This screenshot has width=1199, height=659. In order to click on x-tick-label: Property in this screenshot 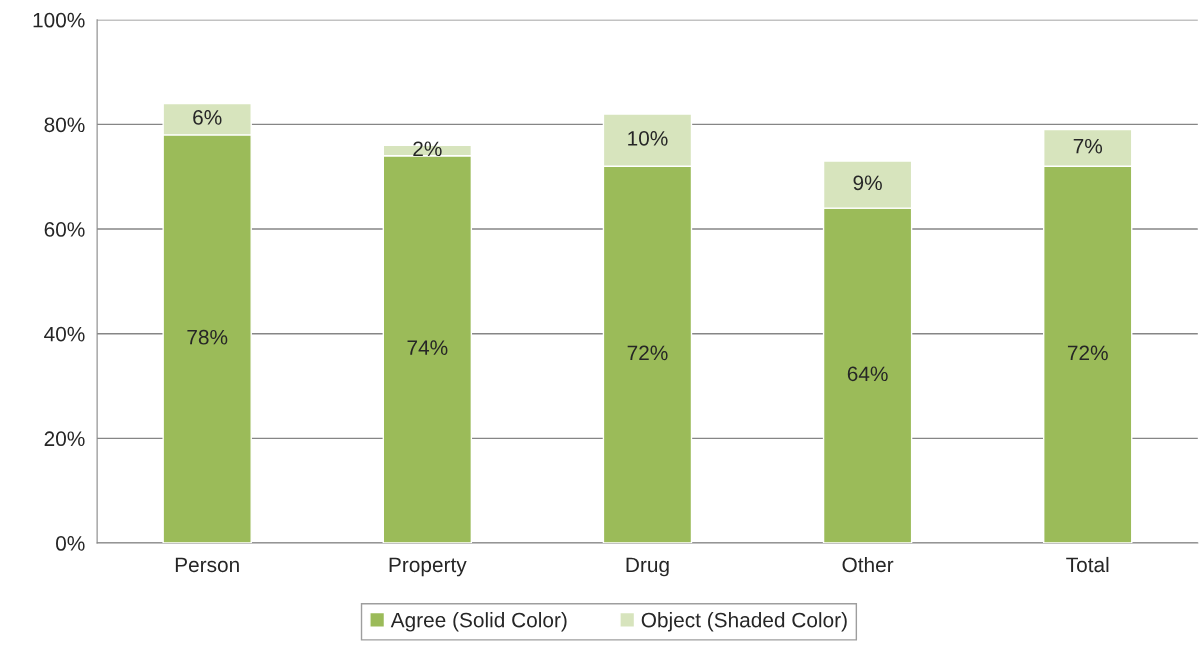, I will do `click(428, 567)`.